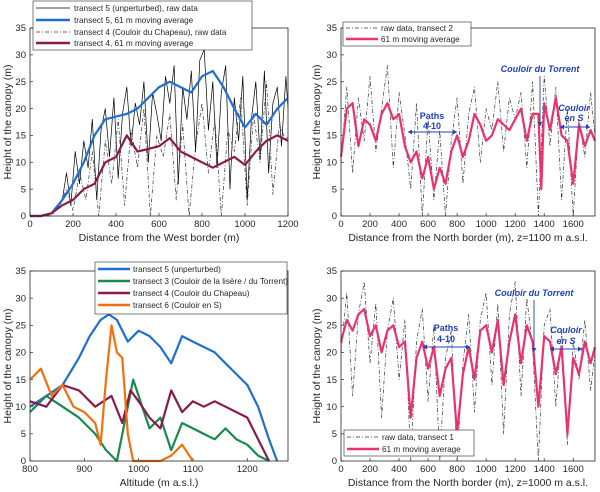  What do you see at coordinates (20, 407) in the screenshot?
I see `y-tick-label-bl-10: 10` at bounding box center [20, 407].